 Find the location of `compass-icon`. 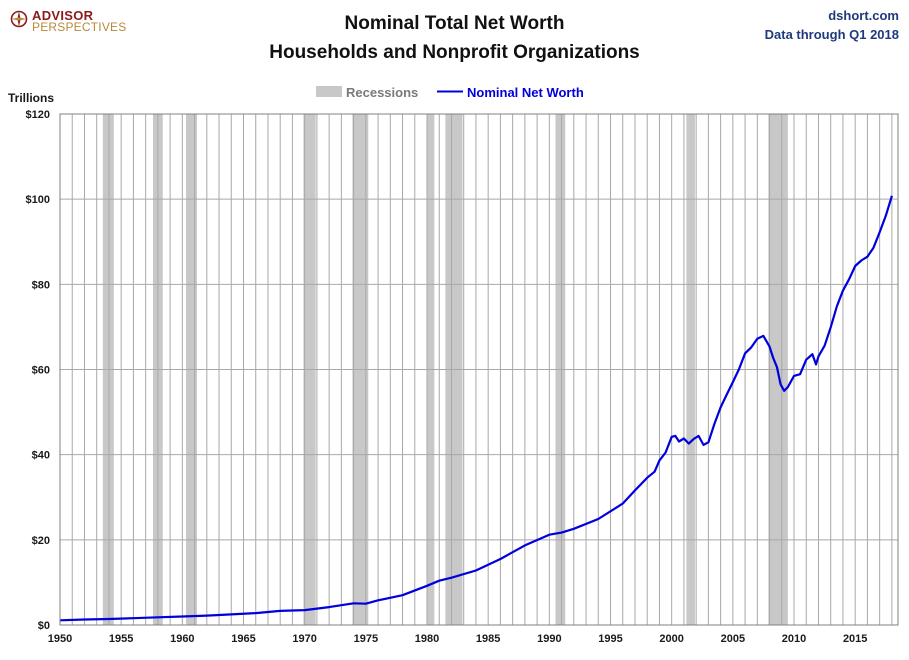

compass-icon is located at coordinates (19, 19).